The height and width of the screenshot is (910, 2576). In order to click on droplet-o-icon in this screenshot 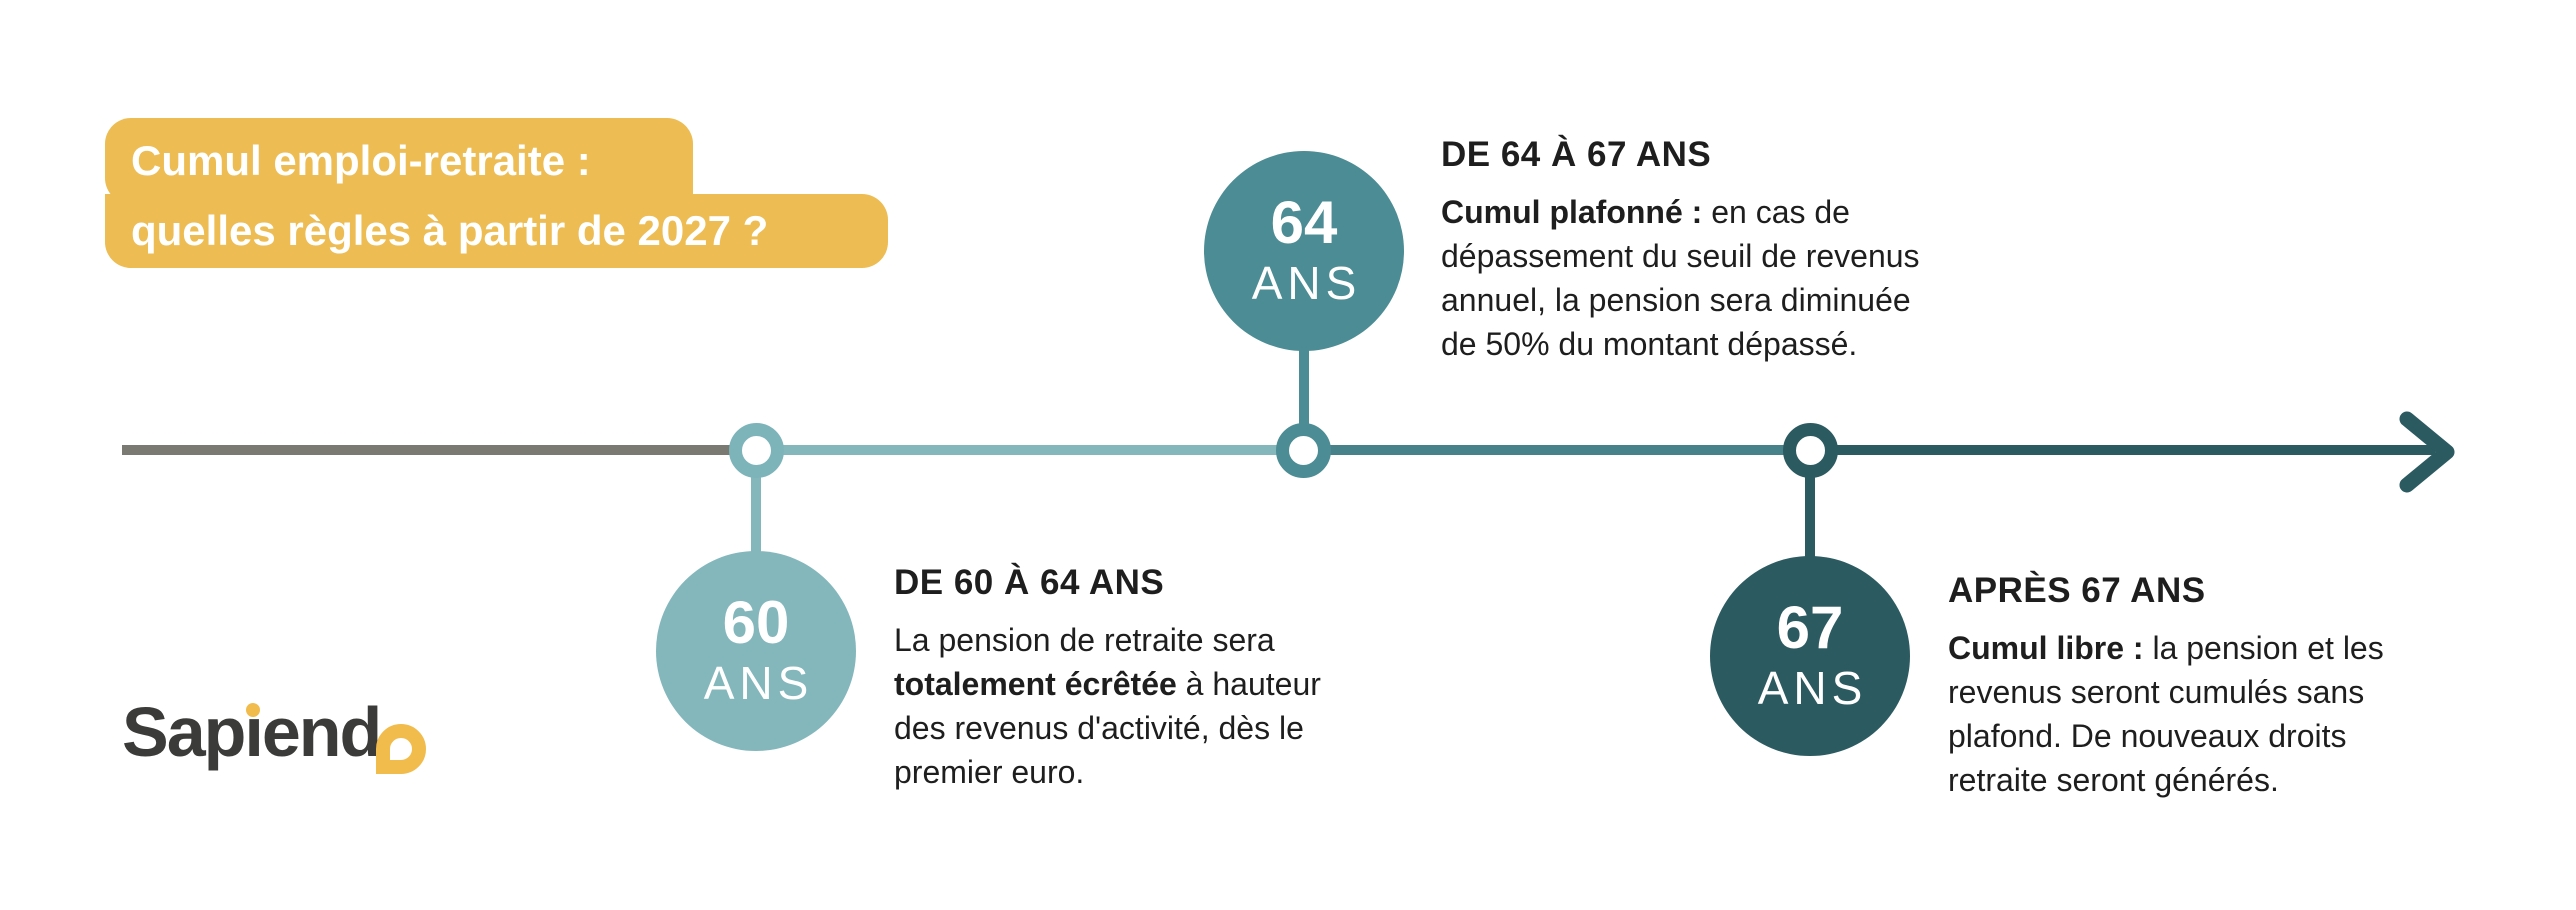, I will do `click(401, 749)`.